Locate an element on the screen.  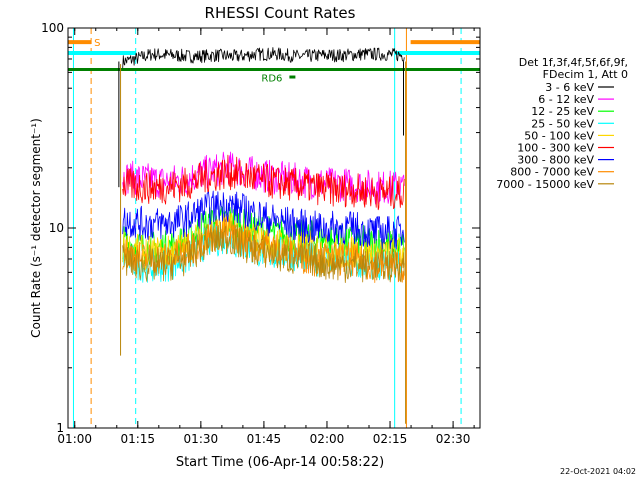
series-8-line is located at coordinates (263, 252).